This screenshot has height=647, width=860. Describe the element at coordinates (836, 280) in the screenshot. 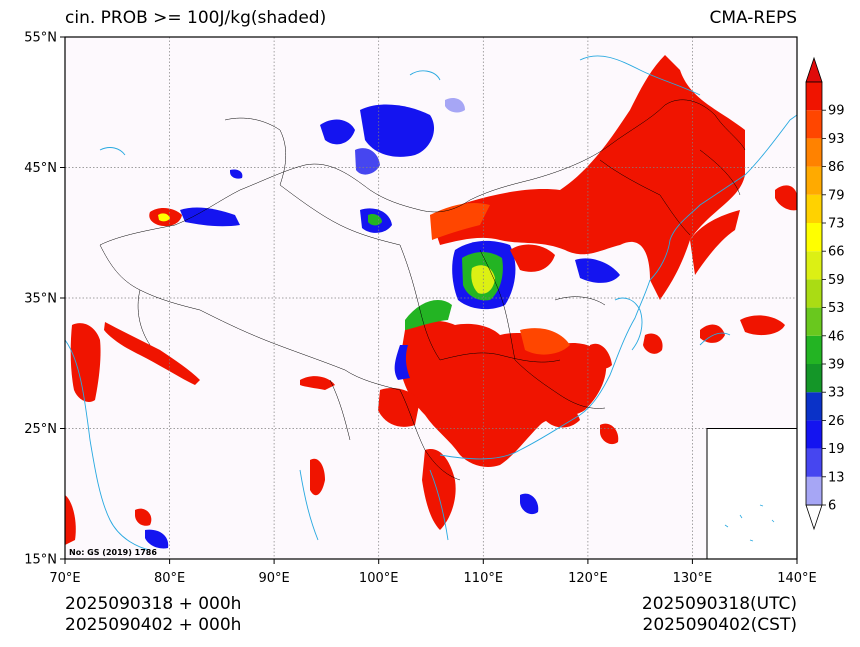

I see `colorbar-tick-label: 59` at that location.